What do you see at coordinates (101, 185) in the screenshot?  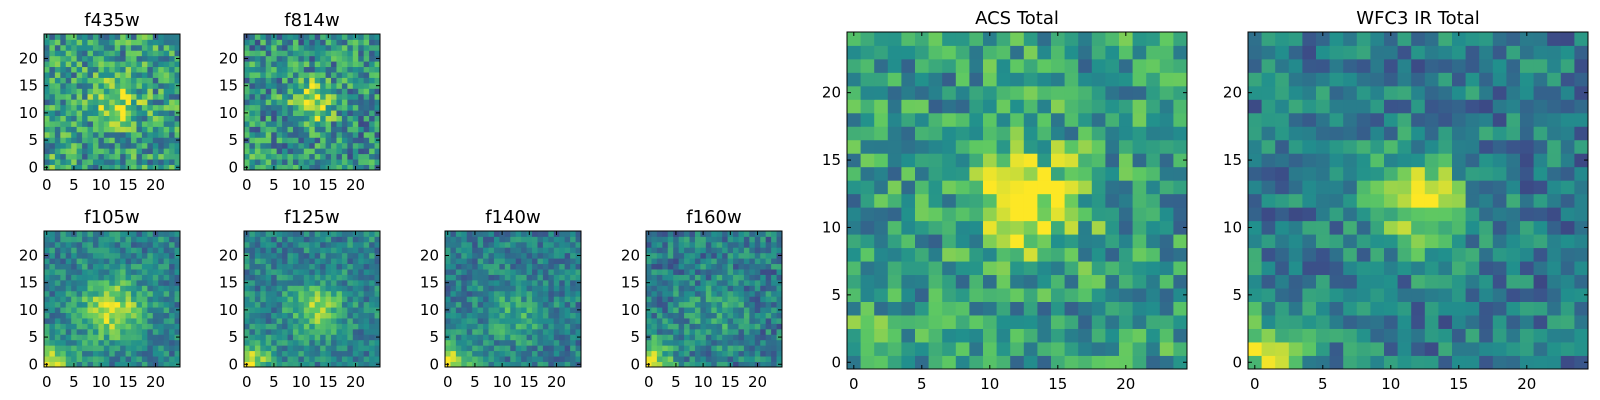 I see `x-tick-label: 10` at bounding box center [101, 185].